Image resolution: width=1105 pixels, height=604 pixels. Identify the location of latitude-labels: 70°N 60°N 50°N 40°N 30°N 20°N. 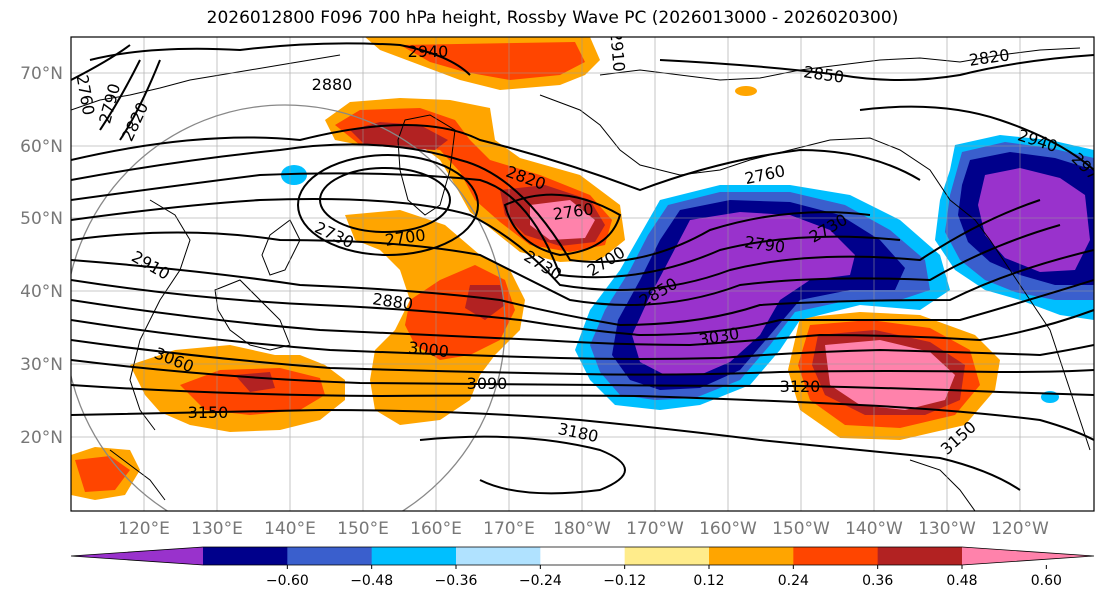
(41, 256).